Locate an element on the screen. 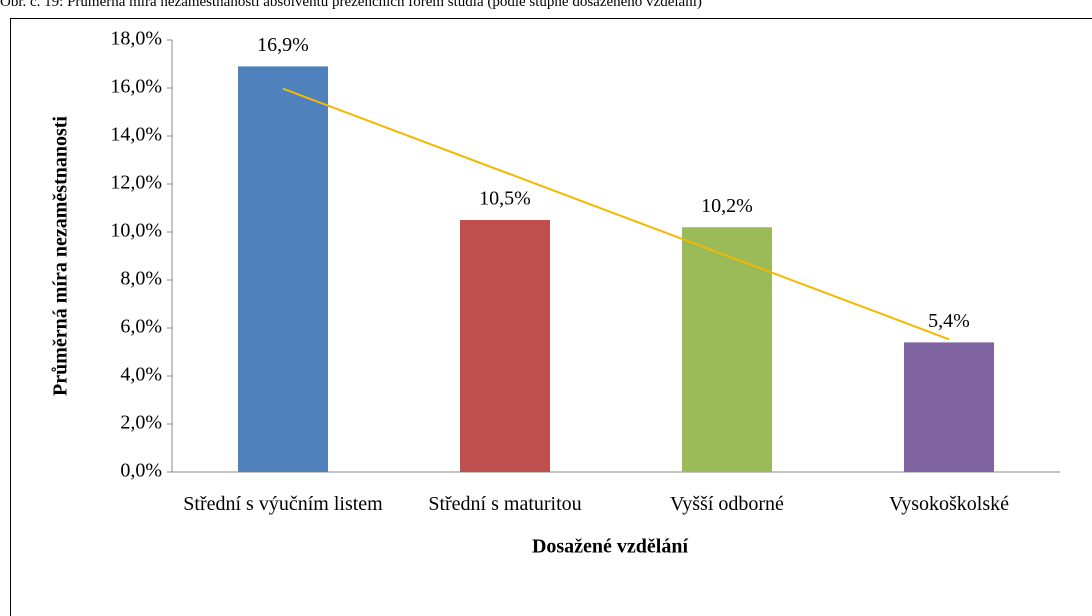  y-tick-label: 4,0% is located at coordinates (141, 375).